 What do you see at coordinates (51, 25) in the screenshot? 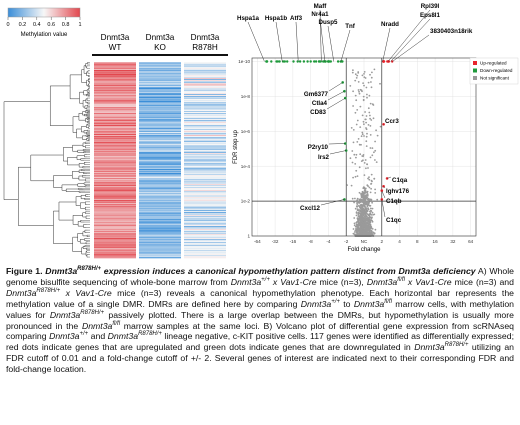
I see `colorbar-tick-label: 0.6` at bounding box center [51, 25].